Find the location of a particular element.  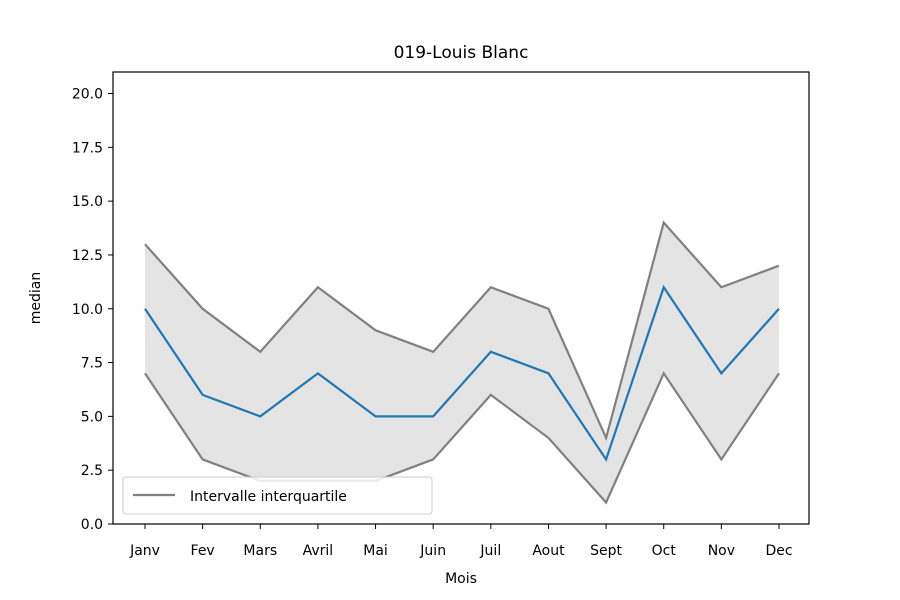

y-axis-title: median is located at coordinates (36, 298).